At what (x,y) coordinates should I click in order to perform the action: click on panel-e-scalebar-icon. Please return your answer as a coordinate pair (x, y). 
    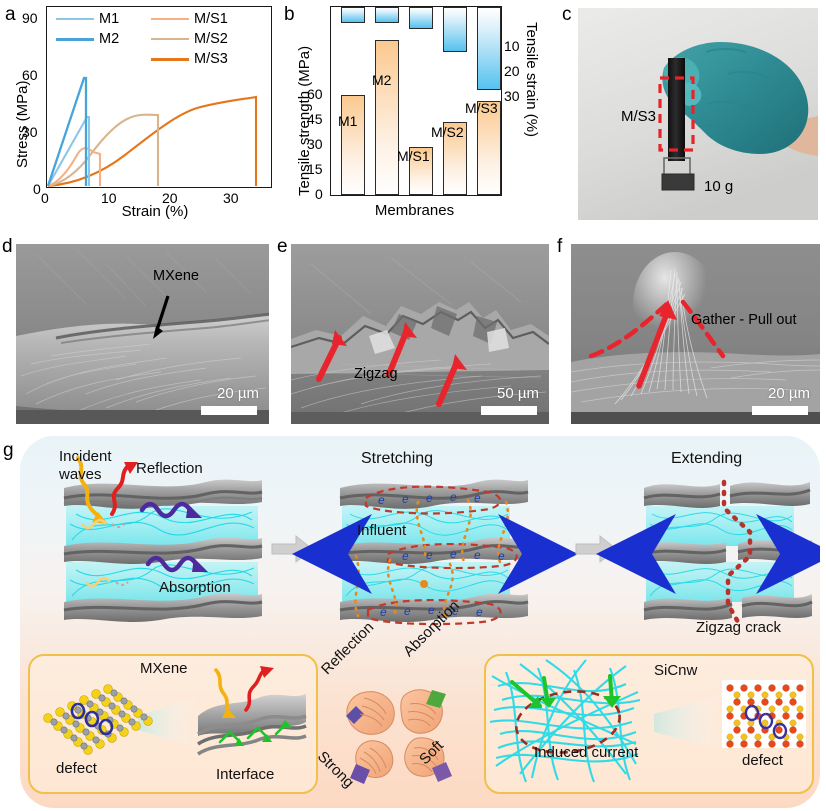
    Looking at the image, I should click on (509, 410).